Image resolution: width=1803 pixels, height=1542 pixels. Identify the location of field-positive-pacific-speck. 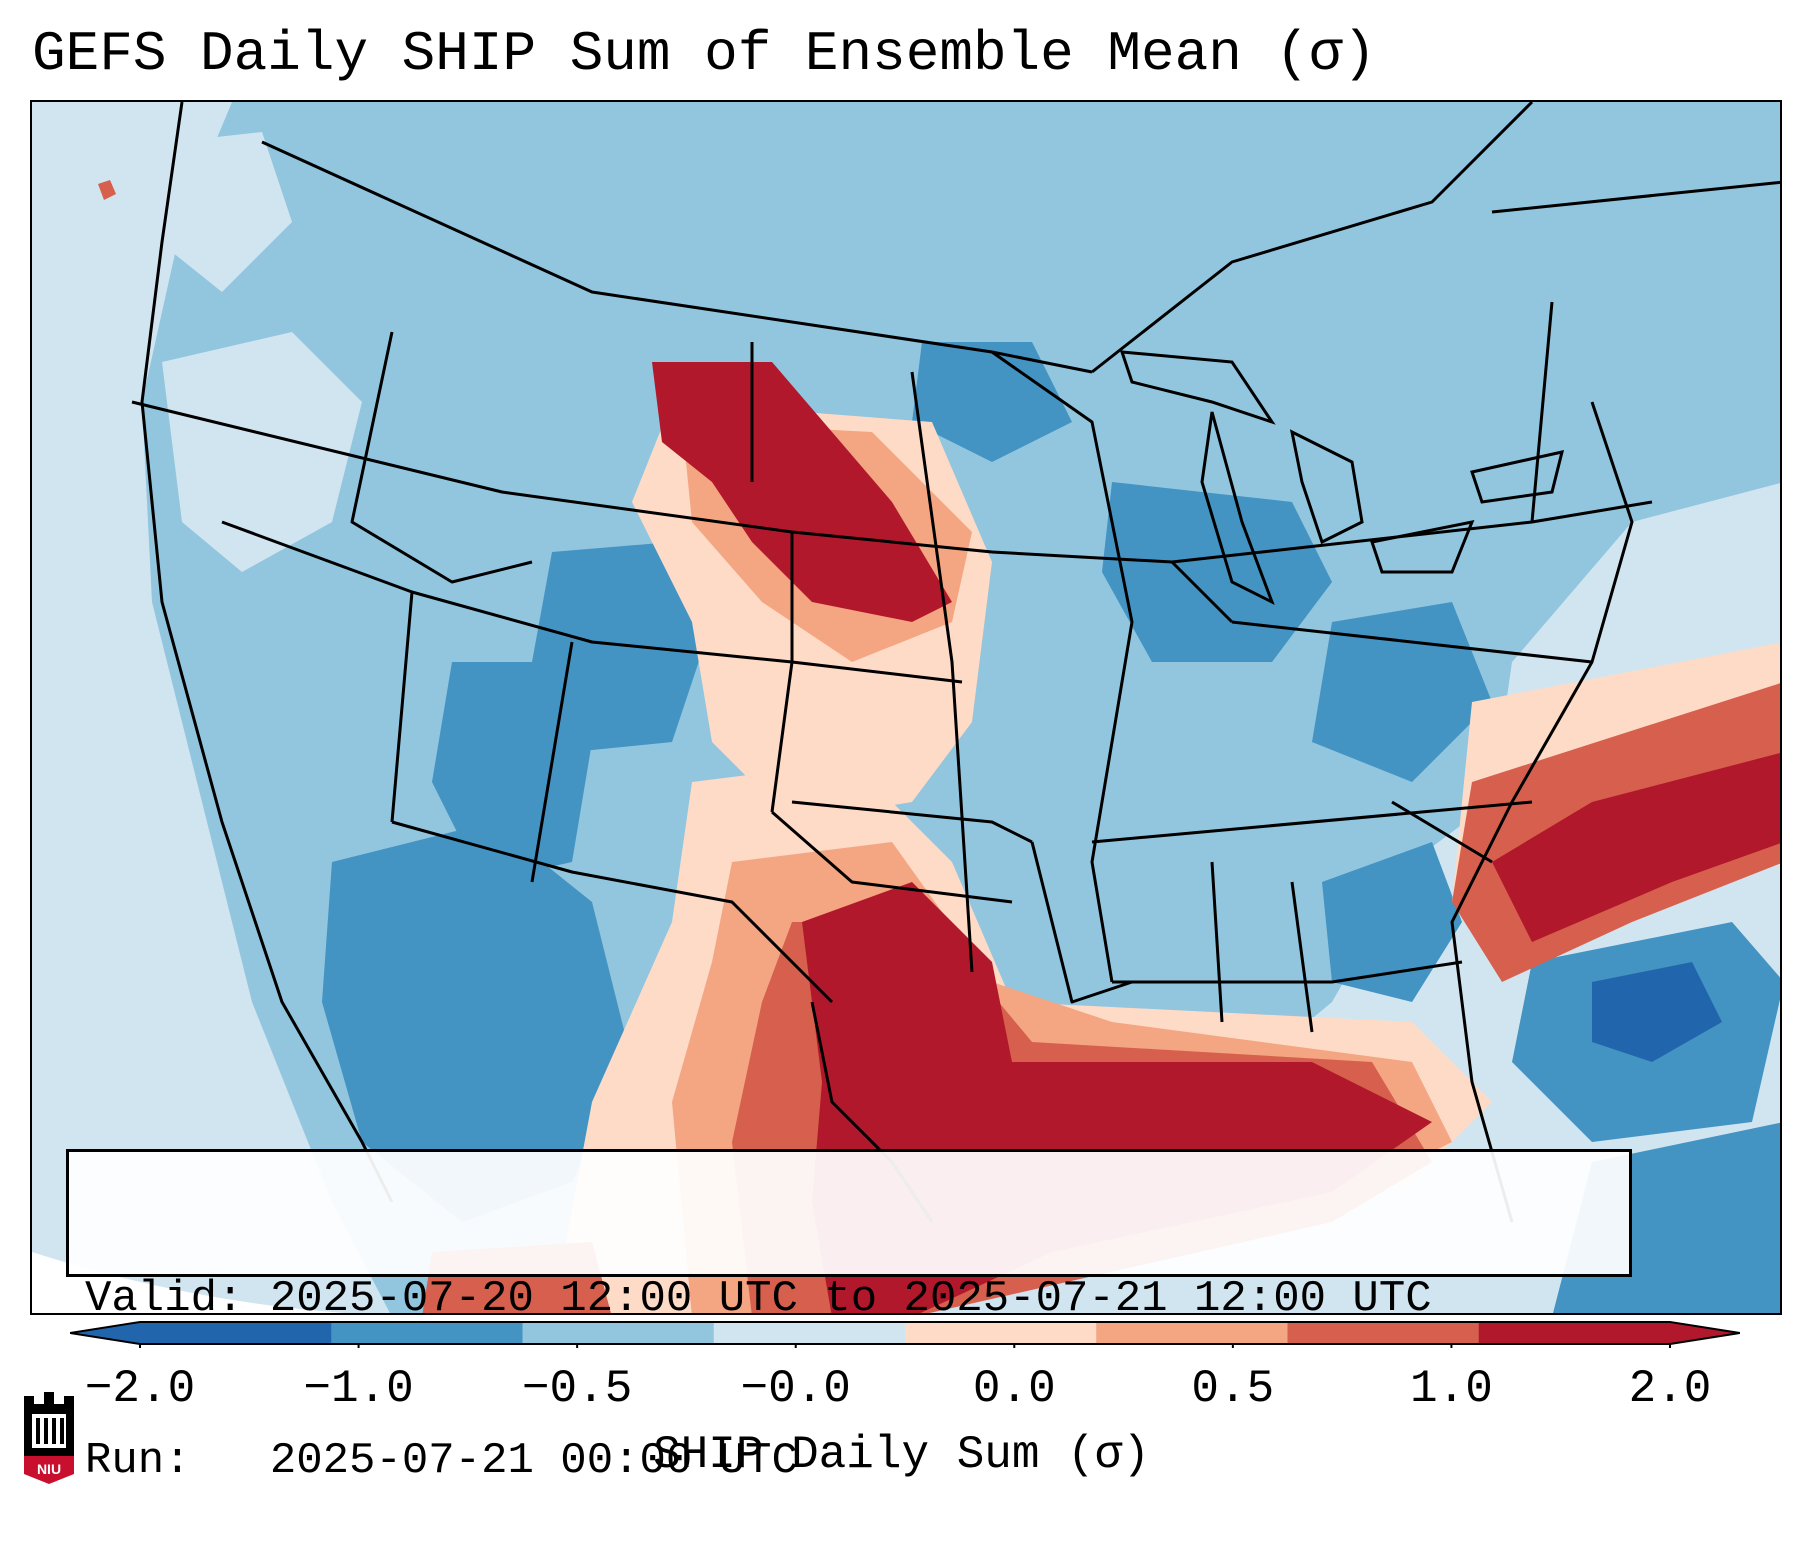
(107, 190).